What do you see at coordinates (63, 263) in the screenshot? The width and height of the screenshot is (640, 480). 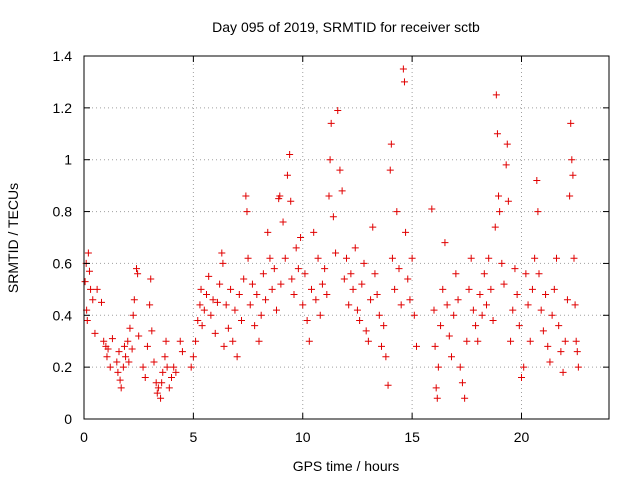 I see `y-tick-label: 0.6` at bounding box center [63, 263].